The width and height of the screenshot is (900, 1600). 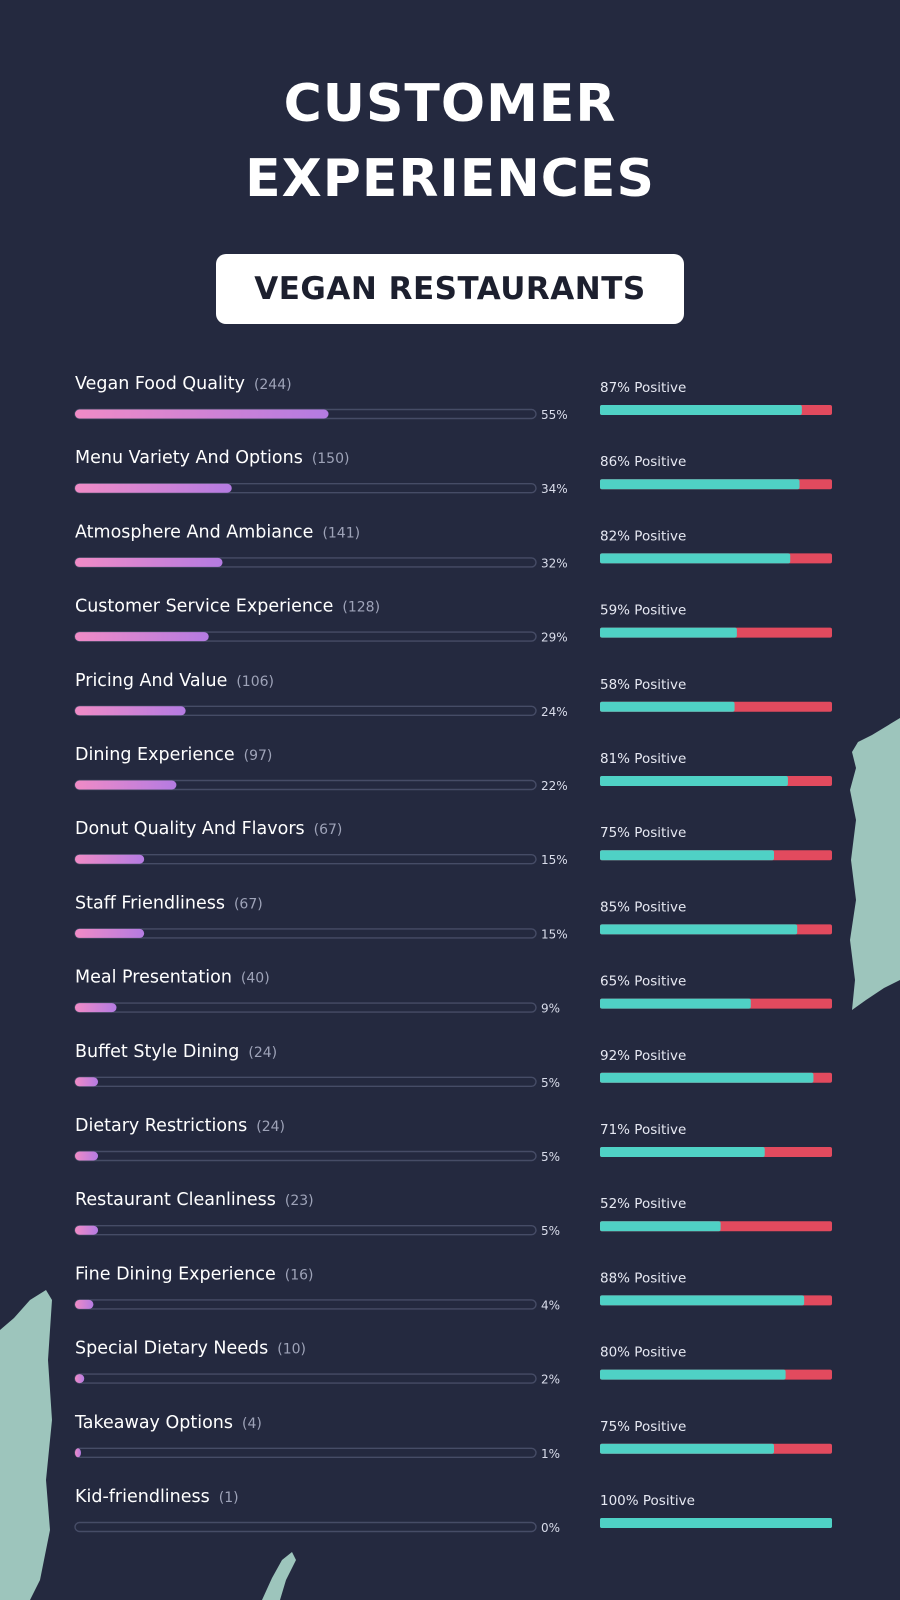 I want to click on row-label-text: Atmosphere And Ambiance, so click(x=194, y=532).